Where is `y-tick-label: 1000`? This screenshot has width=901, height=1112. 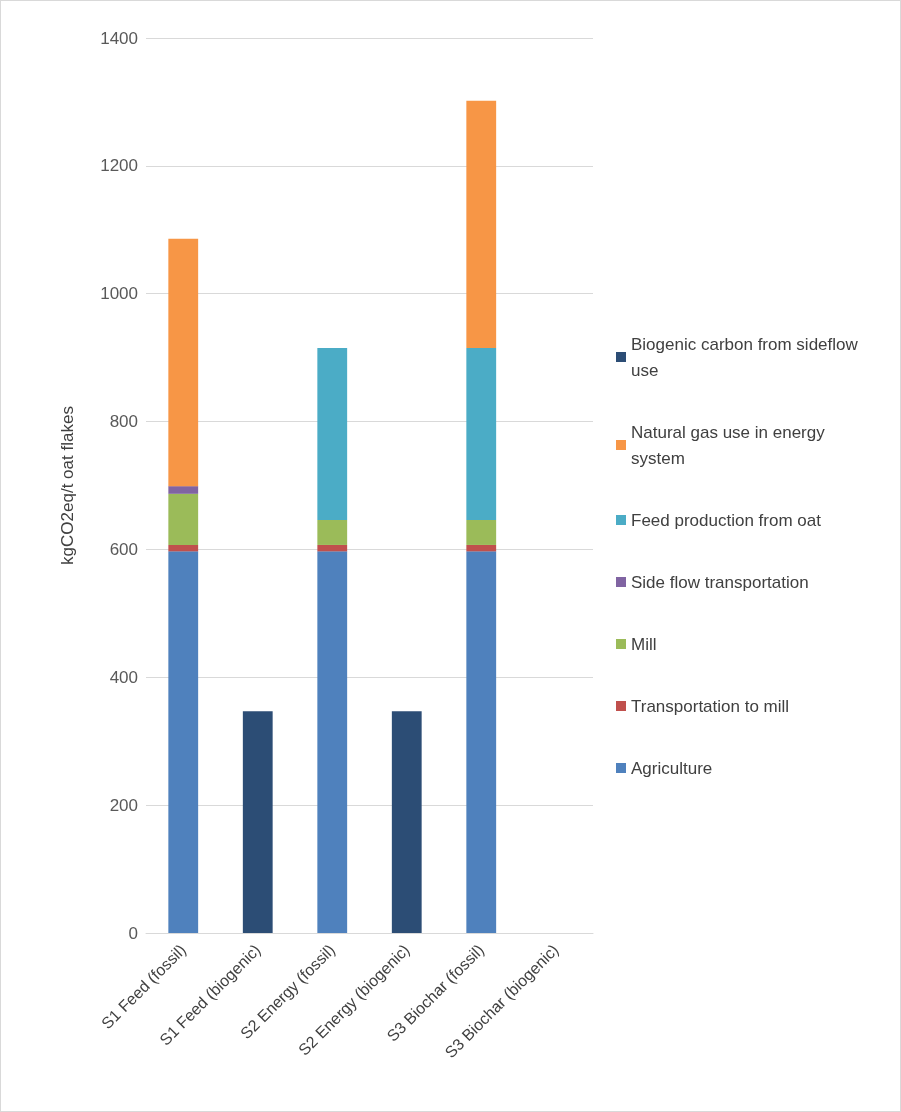
y-tick-label: 1000 is located at coordinates (119, 294).